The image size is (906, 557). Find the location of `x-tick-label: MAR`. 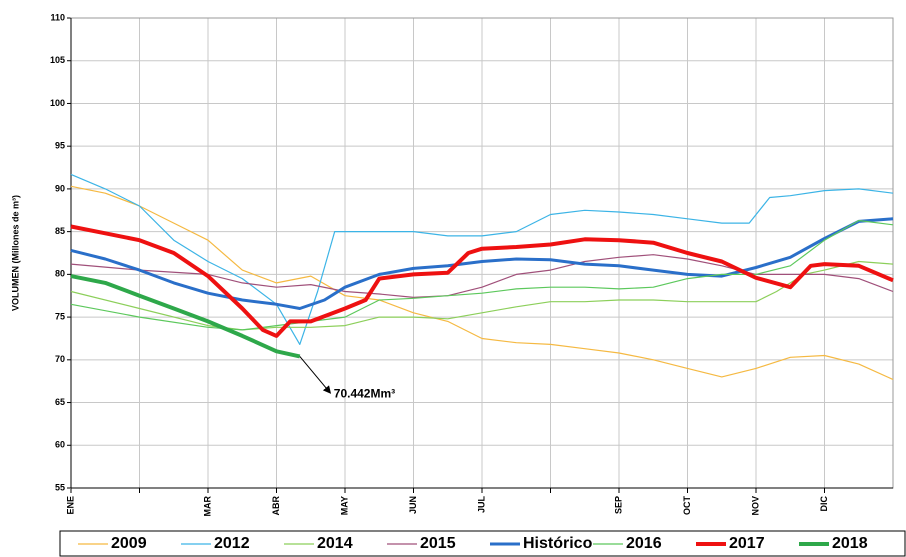

x-tick-label: MAR is located at coordinates (207, 506).